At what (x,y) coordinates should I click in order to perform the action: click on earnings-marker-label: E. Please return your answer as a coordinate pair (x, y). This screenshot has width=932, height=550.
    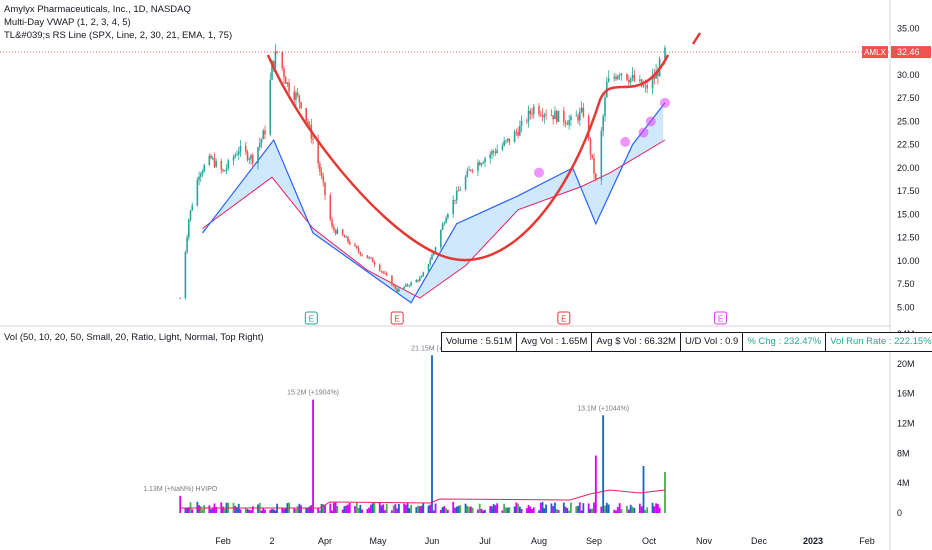
    Looking at the image, I should click on (396, 319).